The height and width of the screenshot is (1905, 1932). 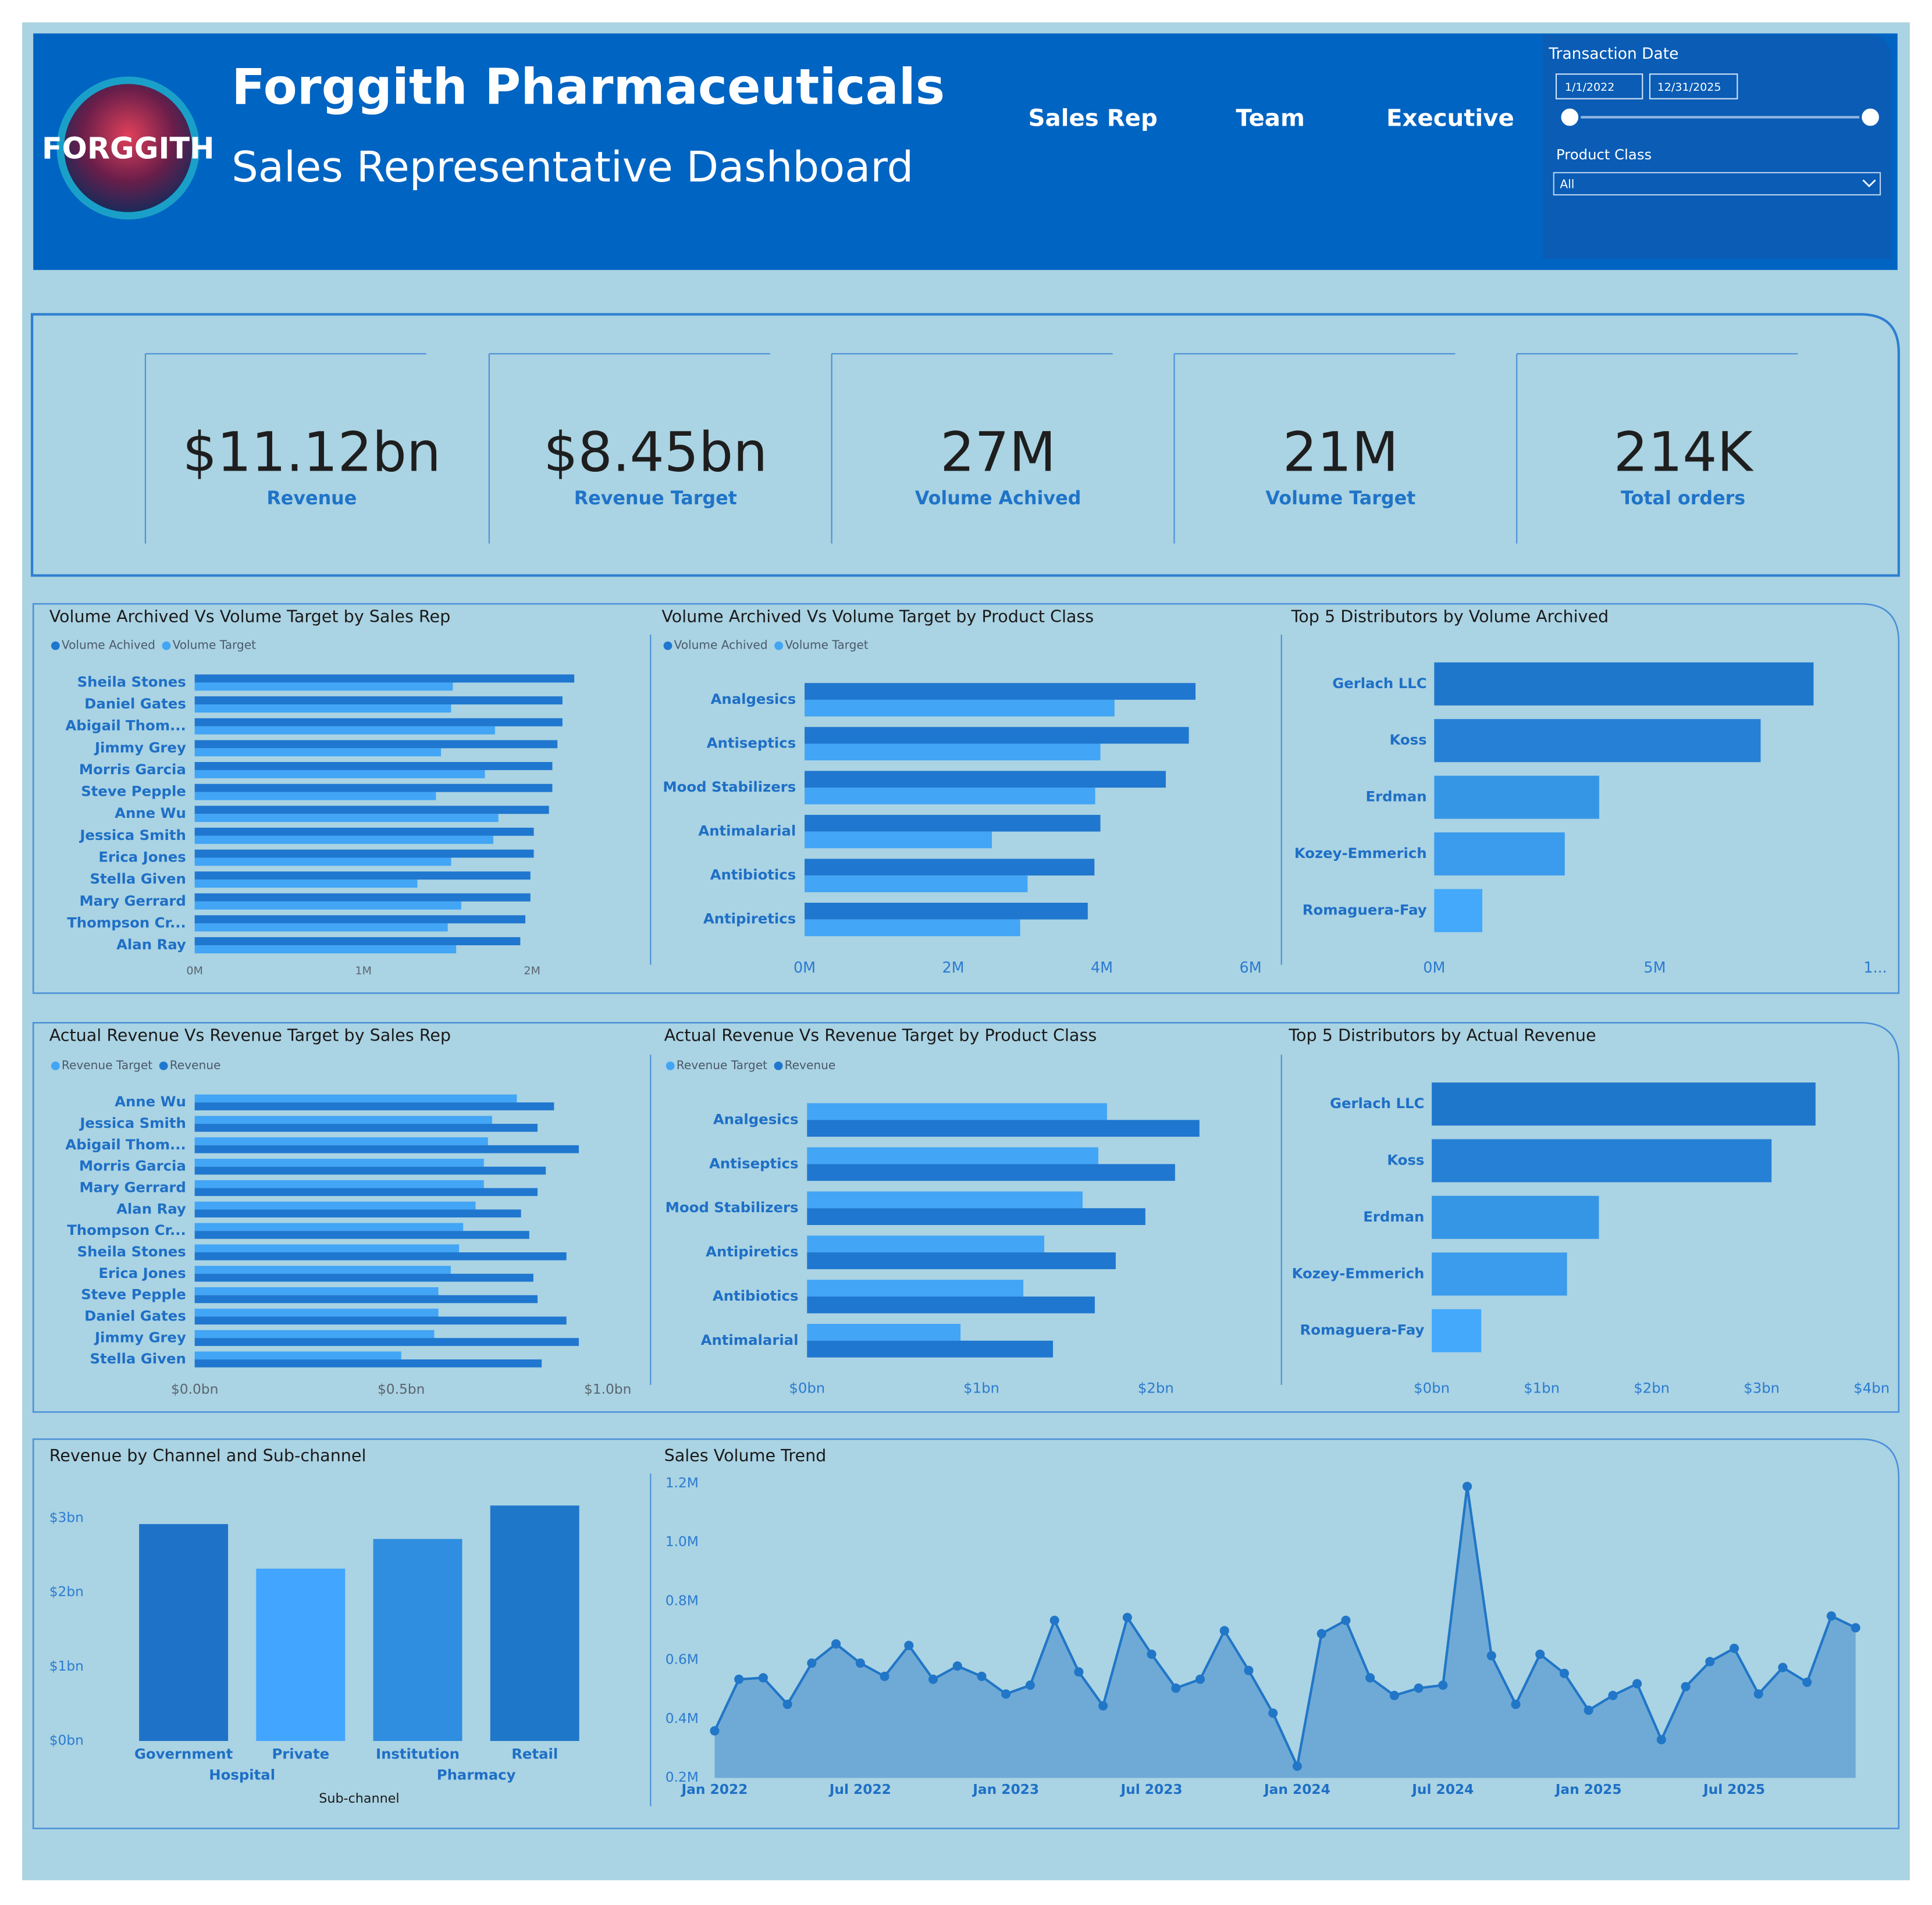 What do you see at coordinates (1005, 1790) in the screenshot?
I see `x-tick-label: Jan 2023` at bounding box center [1005, 1790].